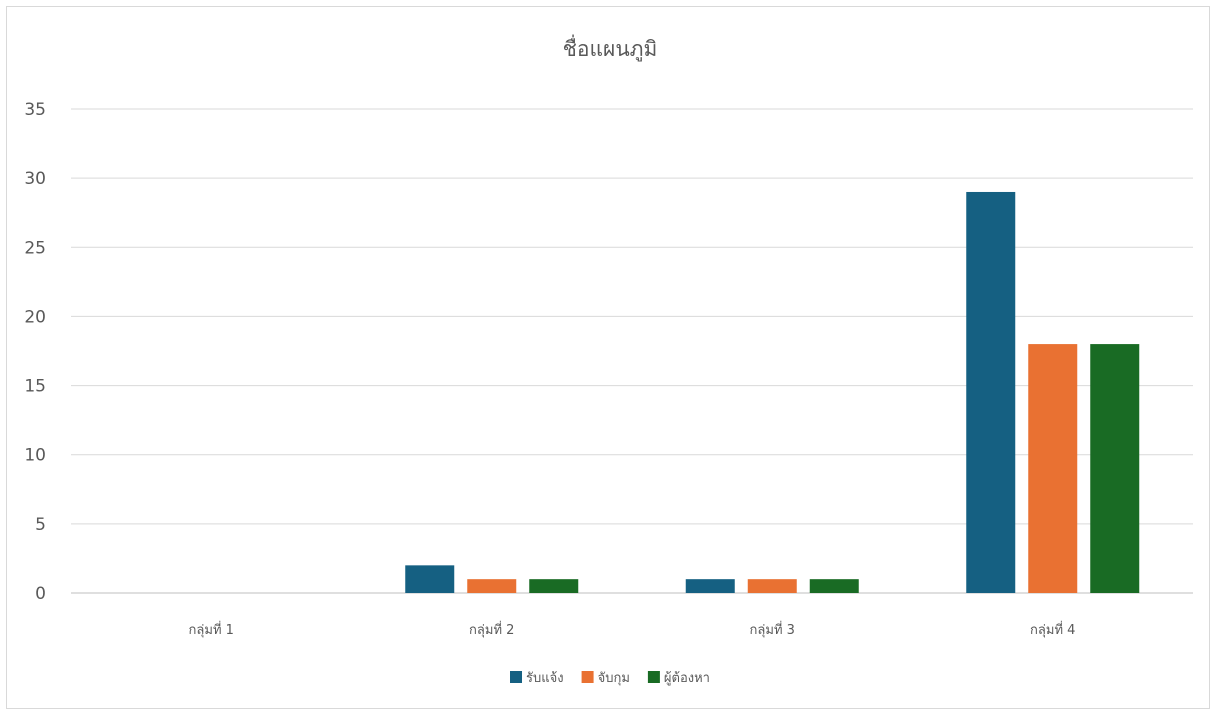  What do you see at coordinates (35, 352) in the screenshot?
I see `y-axis-ticks: 0 5 10 15 20 25 30 35` at bounding box center [35, 352].